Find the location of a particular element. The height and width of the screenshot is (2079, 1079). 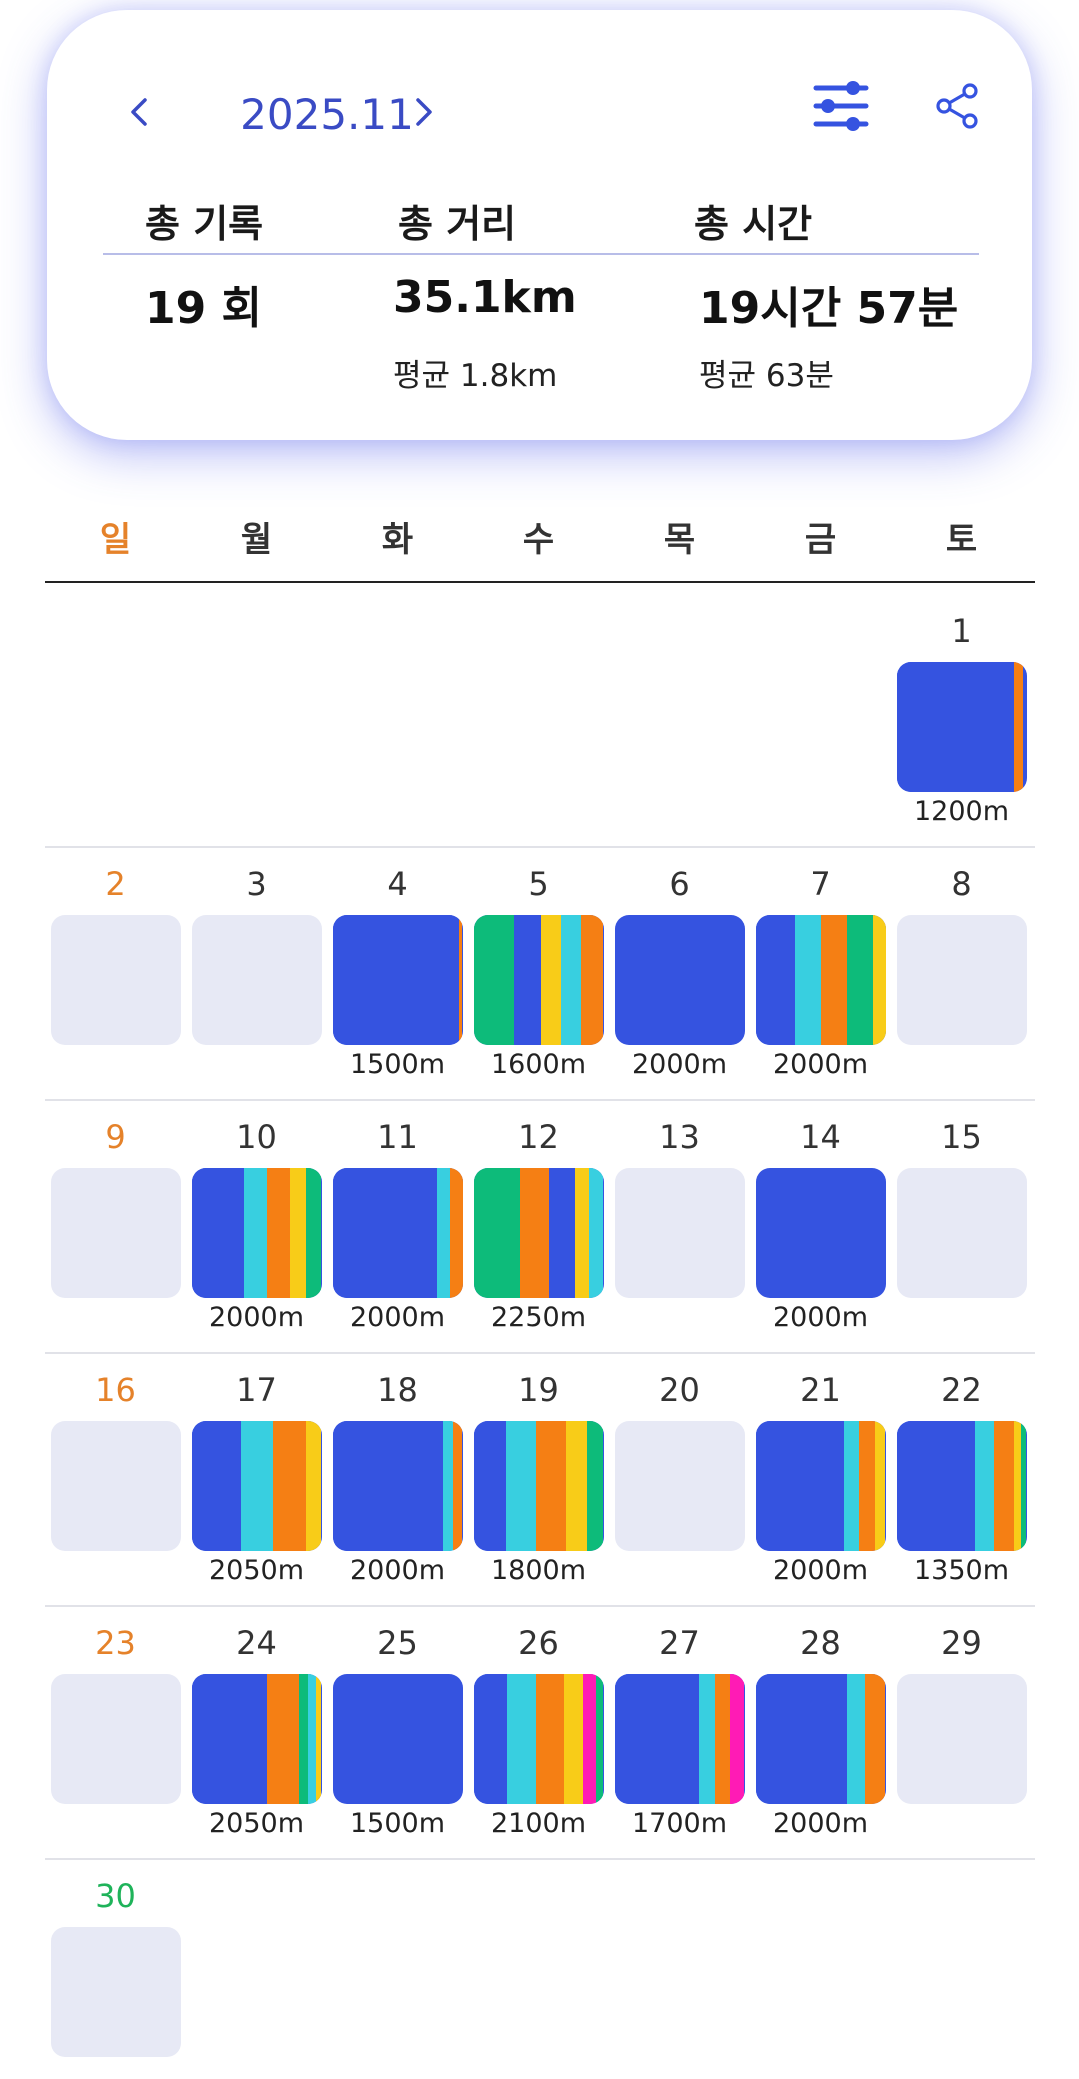

weekday-divider is located at coordinates (540, 582).